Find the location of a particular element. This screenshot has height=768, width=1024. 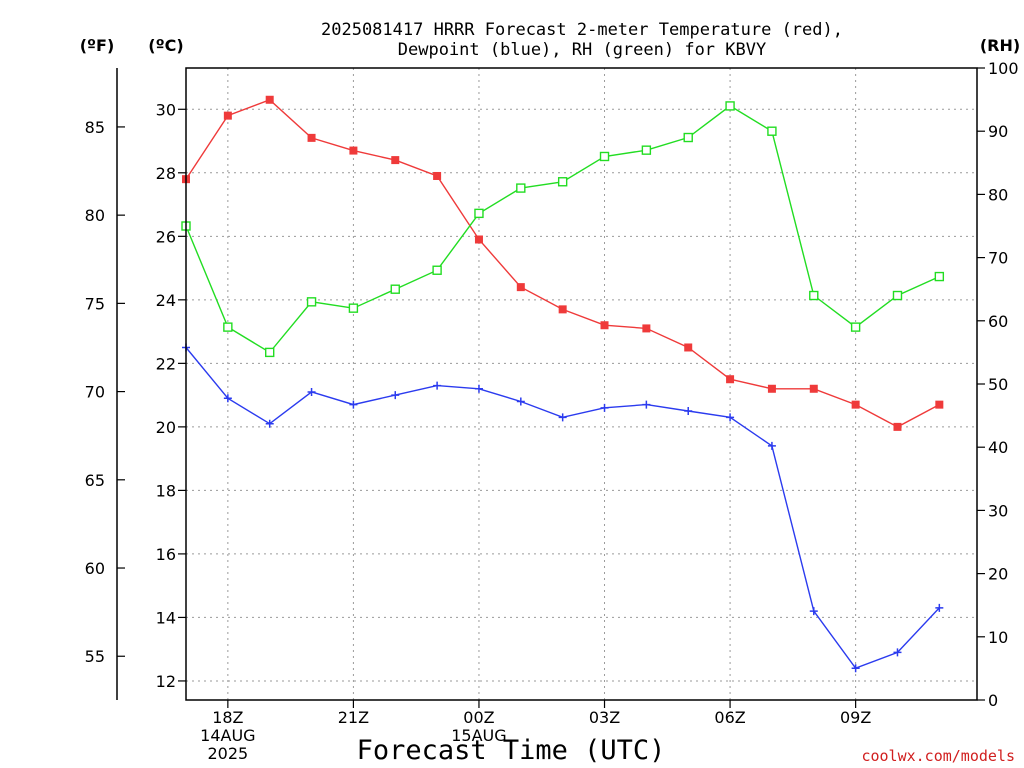

rh-tick-label: 80 is located at coordinates (998, 194).